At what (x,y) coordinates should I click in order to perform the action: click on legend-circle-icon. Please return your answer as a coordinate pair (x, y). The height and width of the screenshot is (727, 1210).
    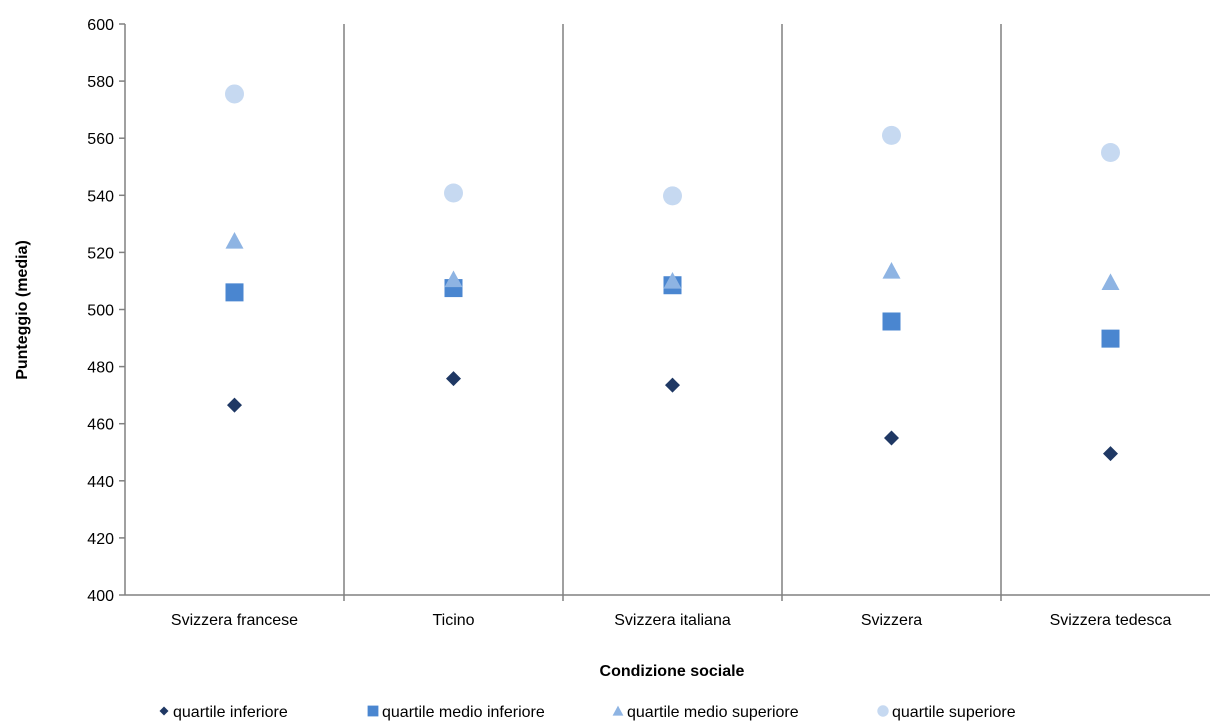
    Looking at the image, I should click on (883, 711).